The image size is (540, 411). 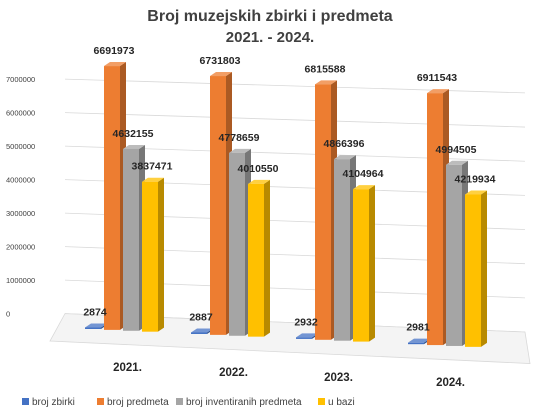 I want to click on gridline, so click(x=295, y=120).